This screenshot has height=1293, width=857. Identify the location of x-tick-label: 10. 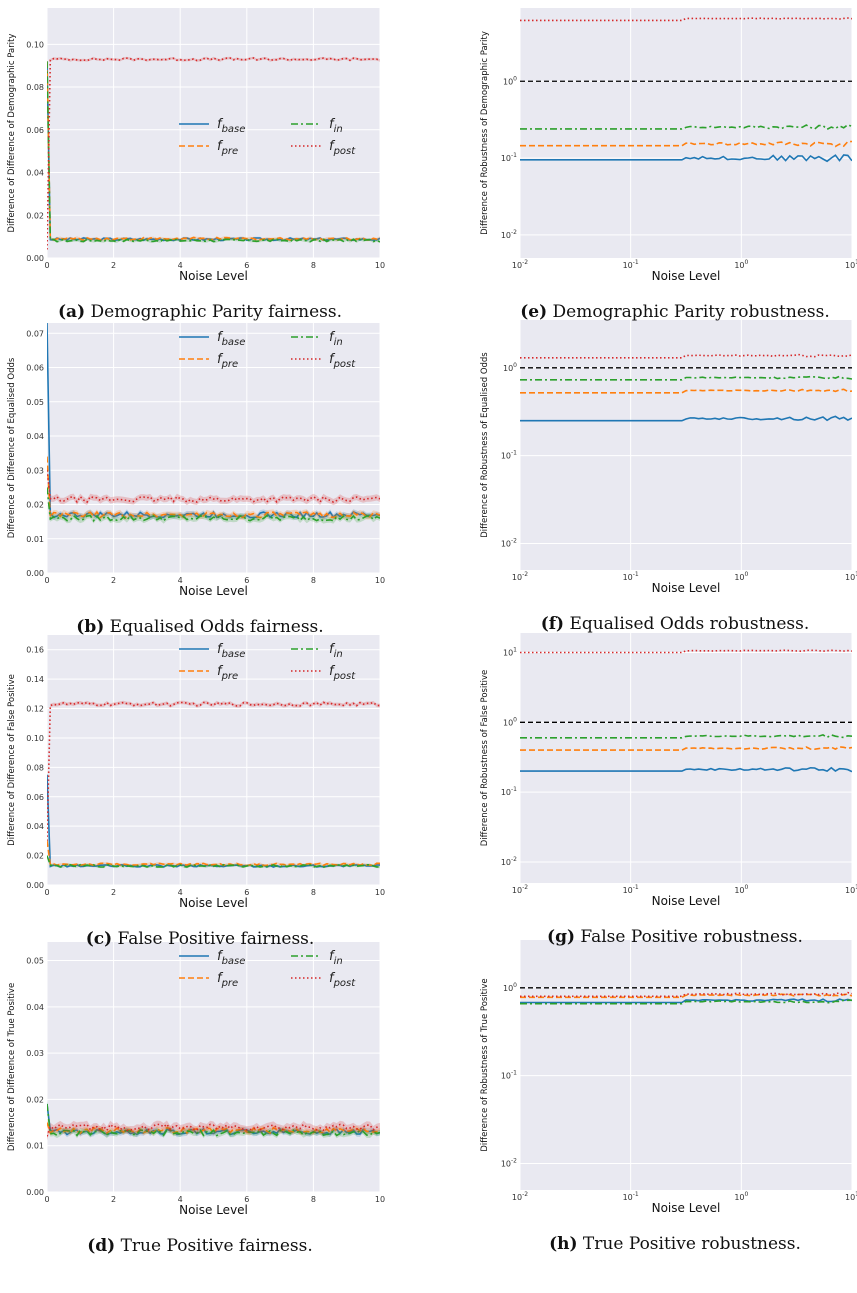
(380, 1199).